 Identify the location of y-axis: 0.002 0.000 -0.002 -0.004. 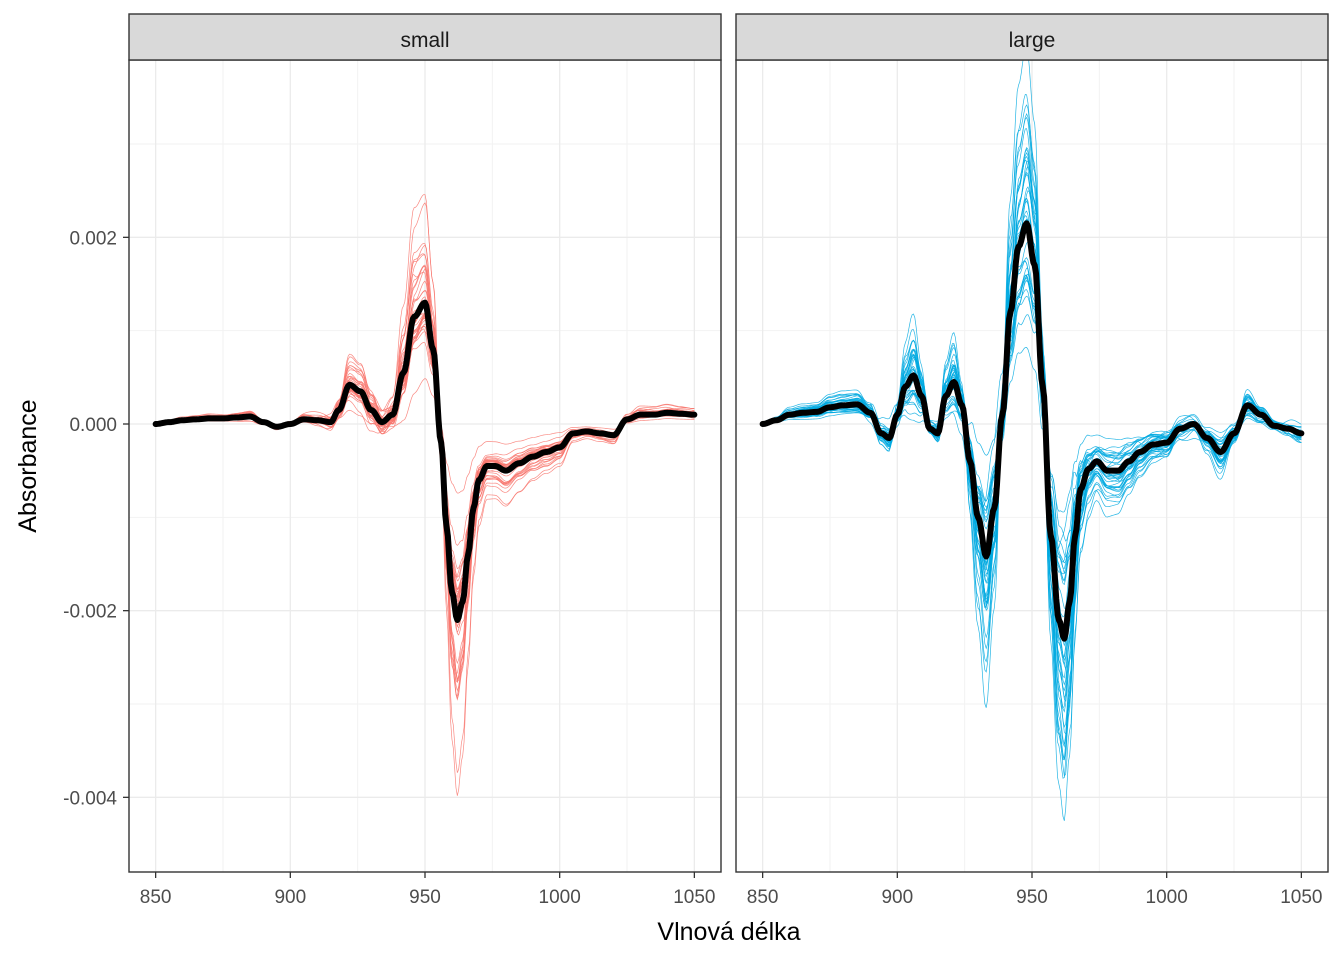
(96, 518).